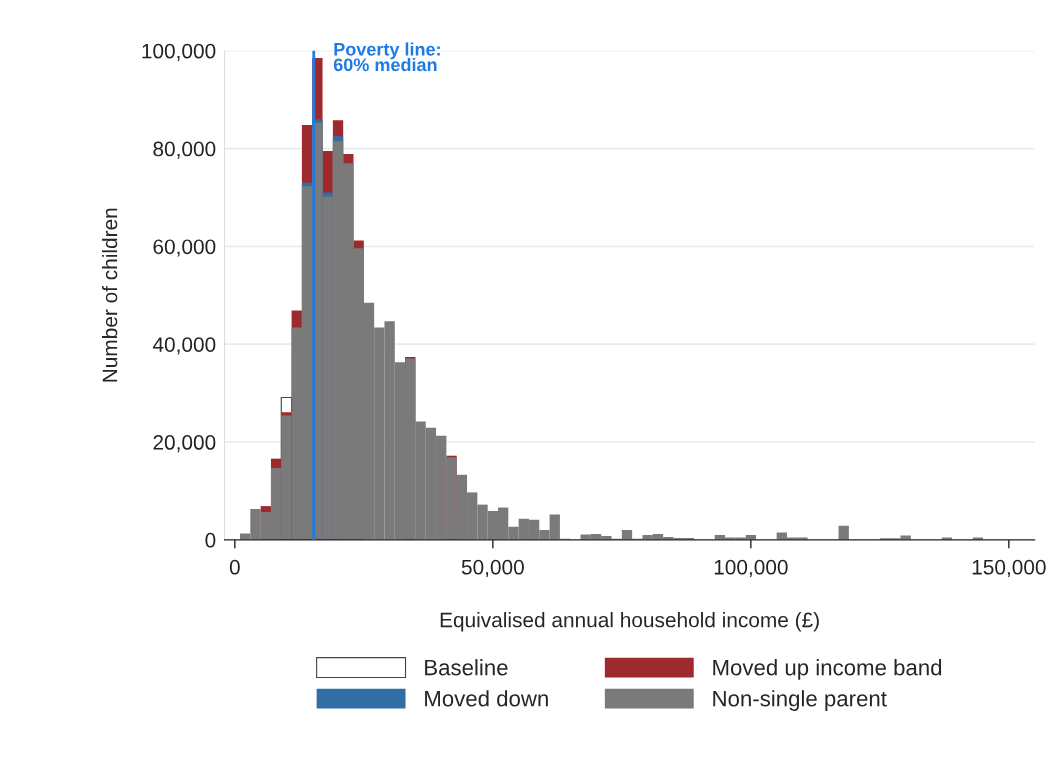 Image resolution: width=1059 pixels, height=769 pixels. Describe the element at coordinates (179, 52) in the screenshot. I see `y-tick-label: 100,000` at that location.